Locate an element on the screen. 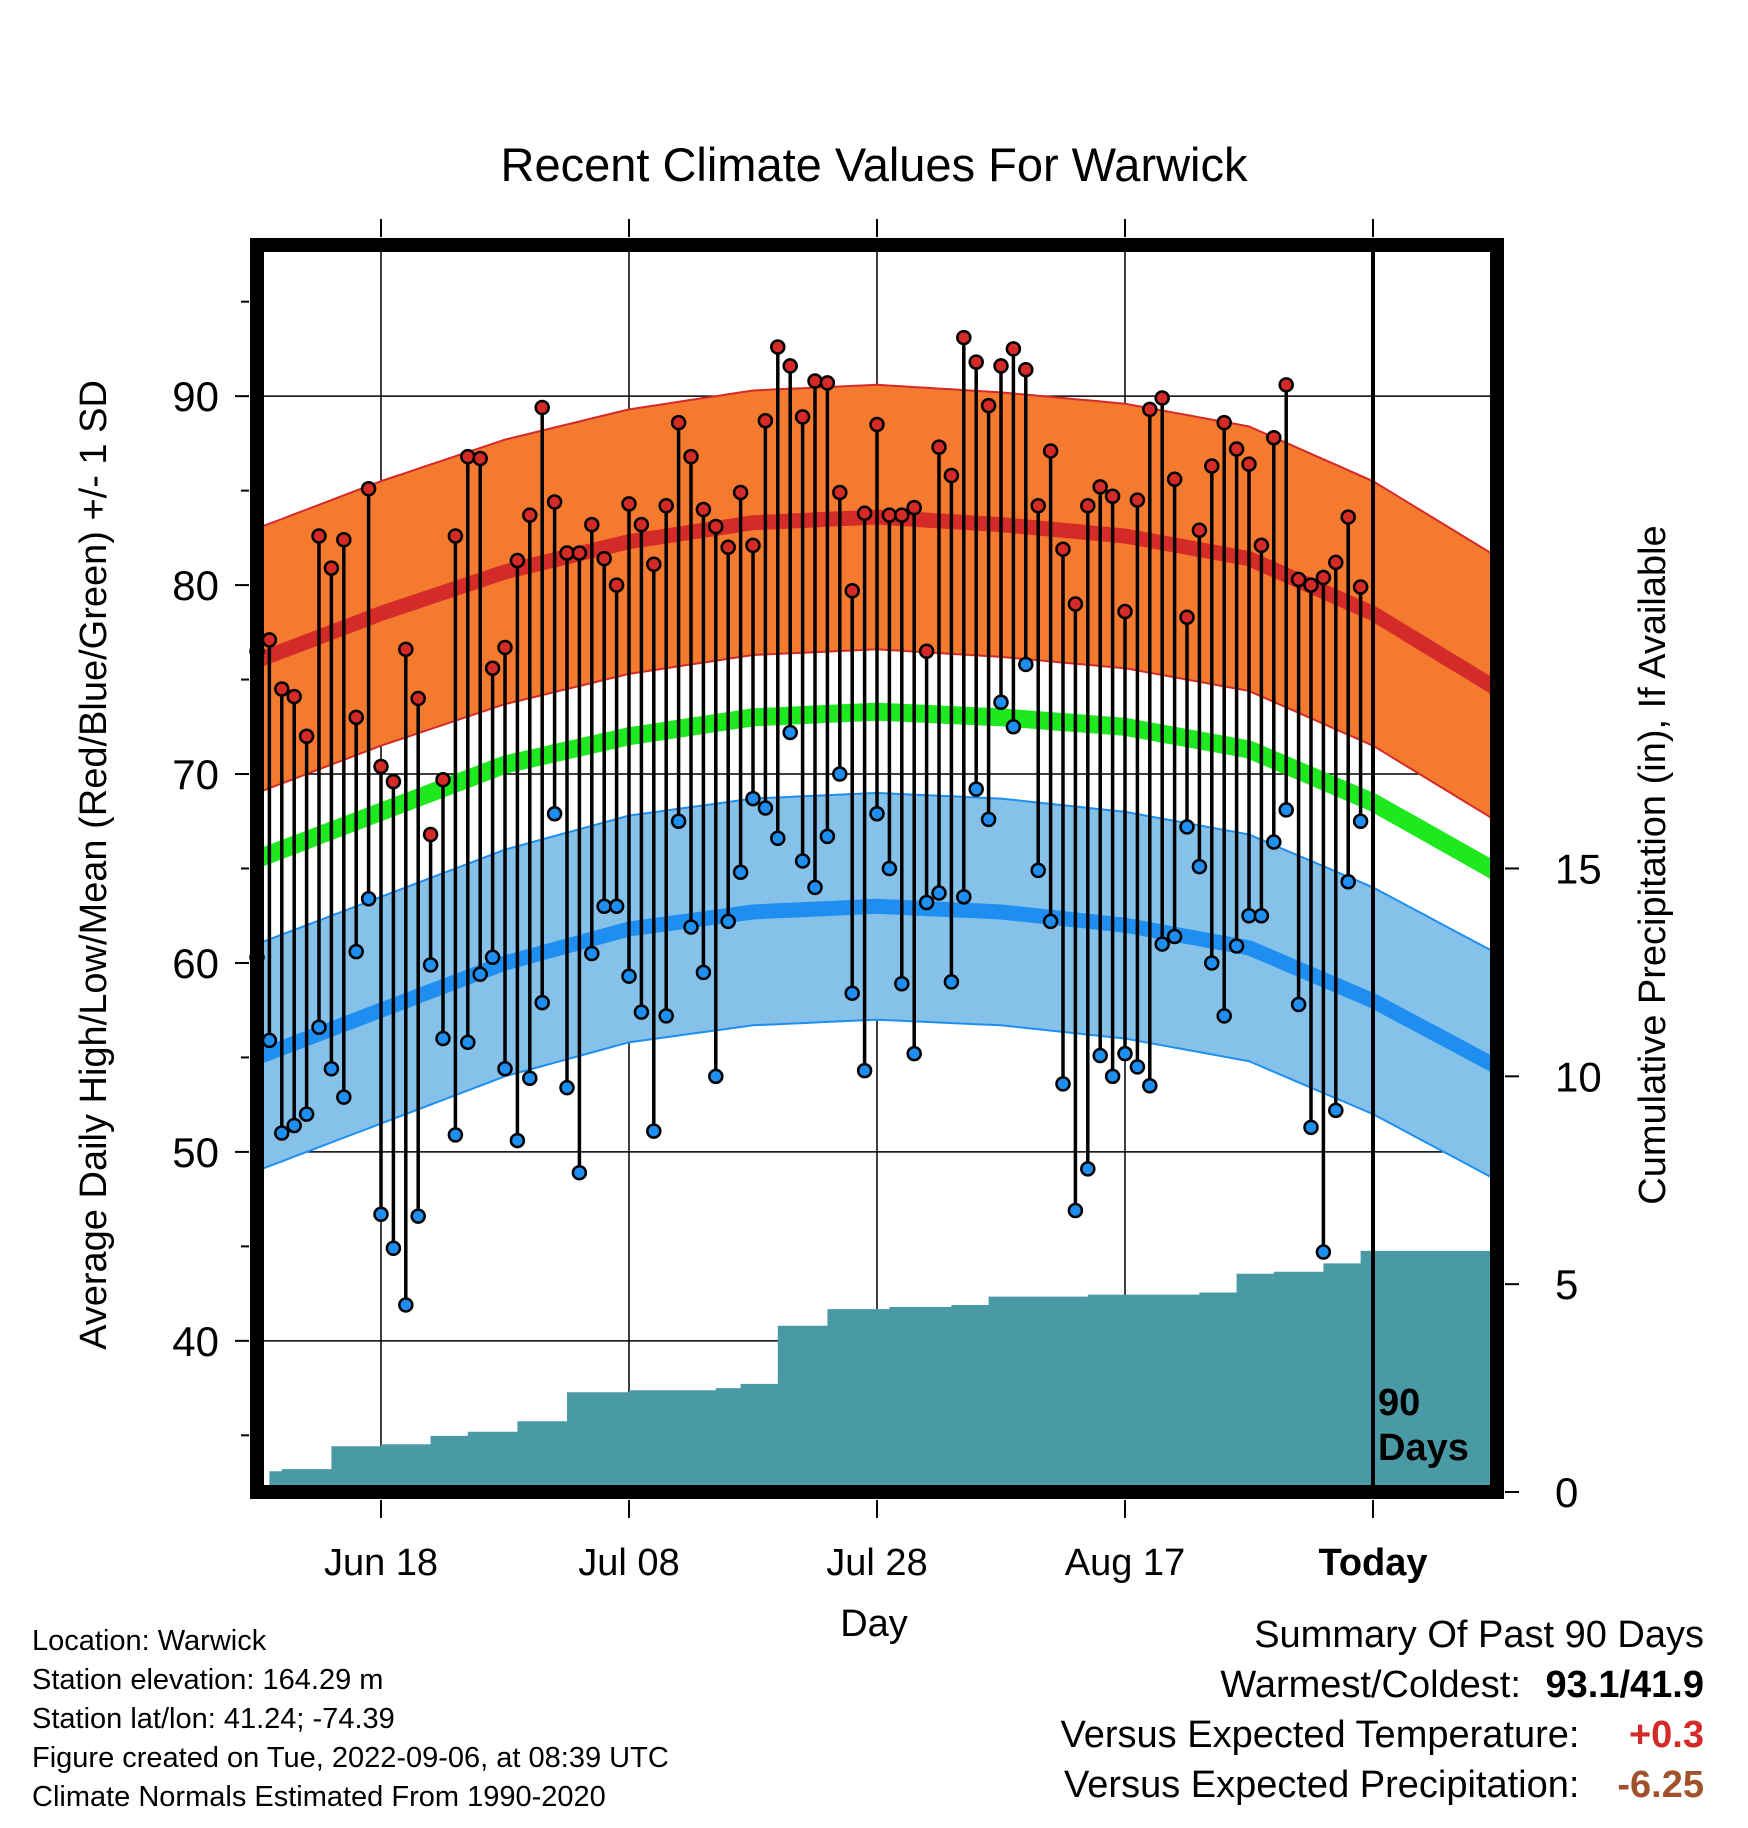 This screenshot has width=1748, height=1828. y-left-tick-label-70: 70 is located at coordinates (195, 774).